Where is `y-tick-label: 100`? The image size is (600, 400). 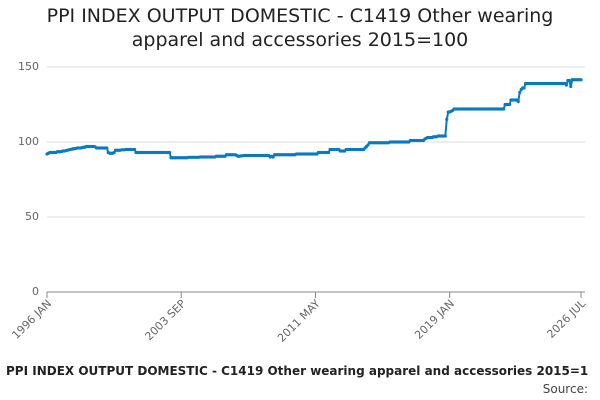
y-tick-label: 100 is located at coordinates (28, 141).